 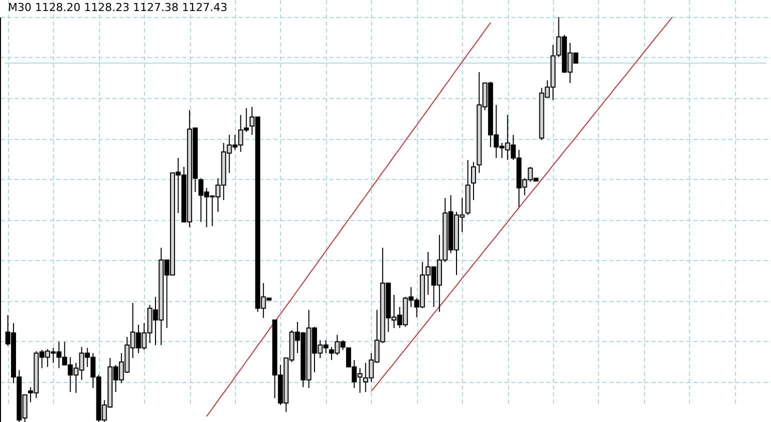 I want to click on candlestick, so click(x=473, y=181).